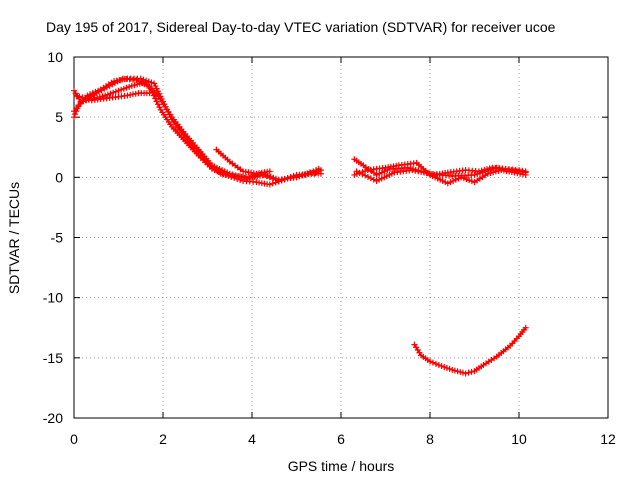 This screenshot has width=640, height=480. Describe the element at coordinates (243, 161) in the screenshot. I see `series-track-e` at that location.